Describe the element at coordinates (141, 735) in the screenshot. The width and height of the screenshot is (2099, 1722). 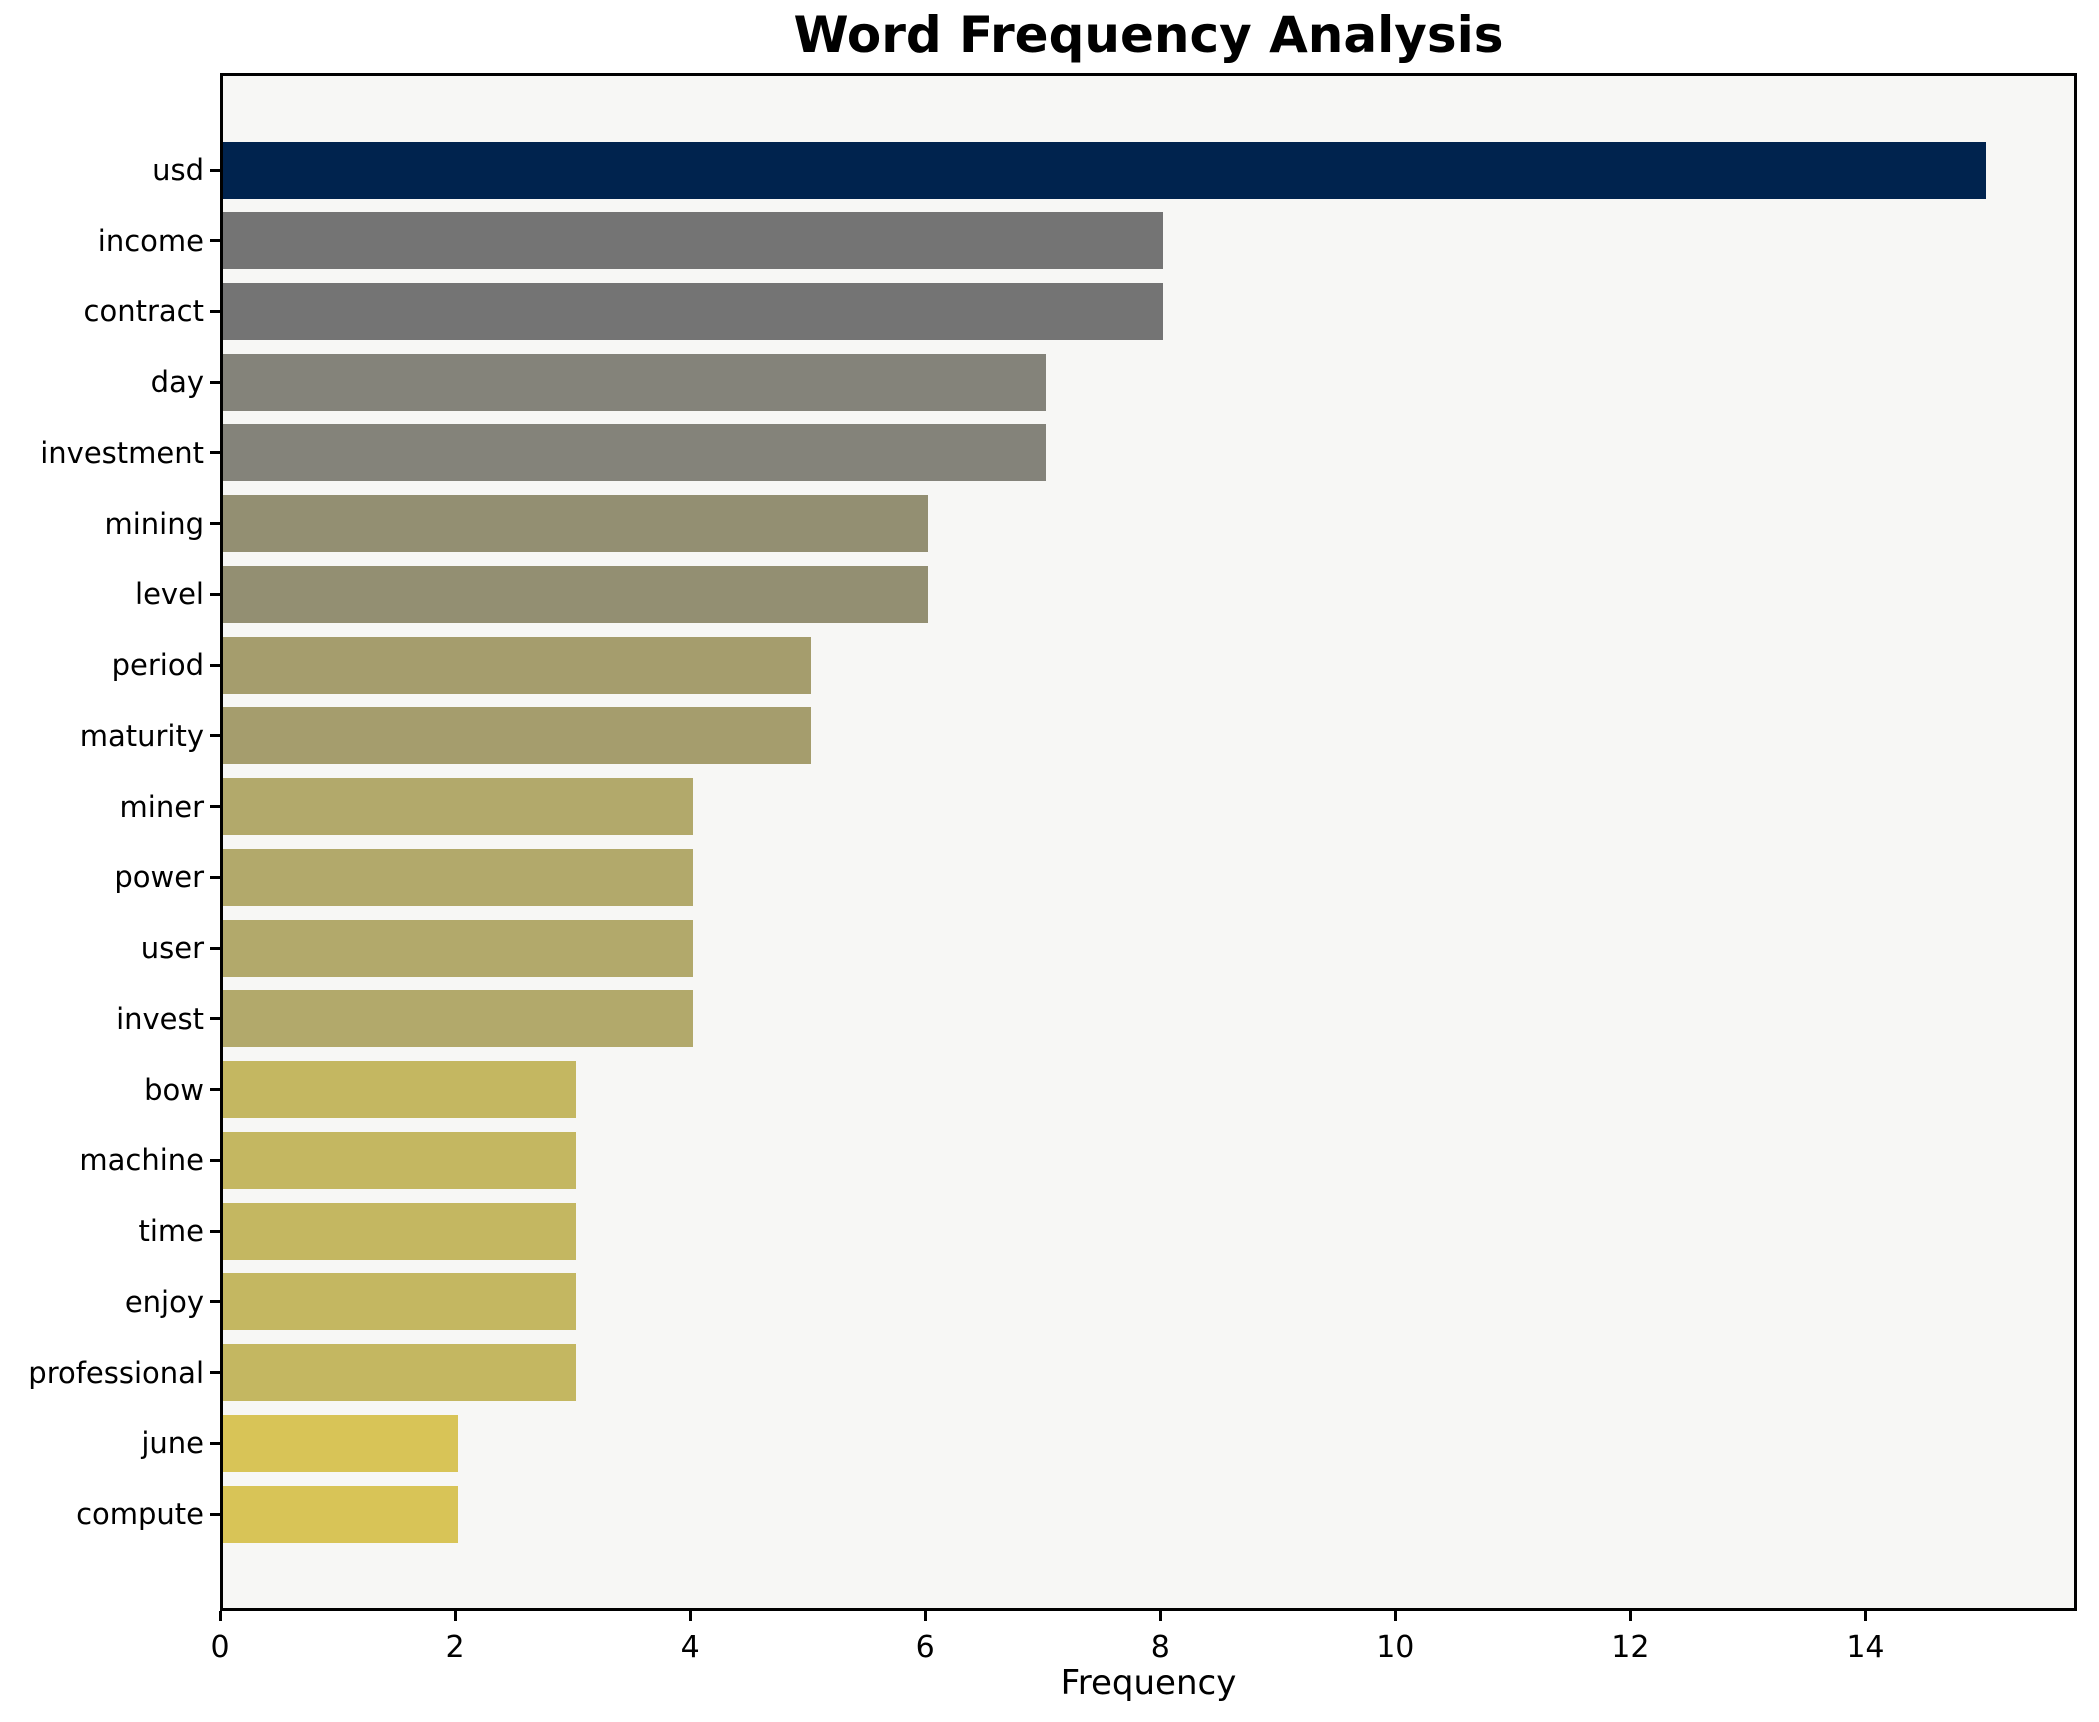
I see `y-tick-label-maturity: maturity` at that location.